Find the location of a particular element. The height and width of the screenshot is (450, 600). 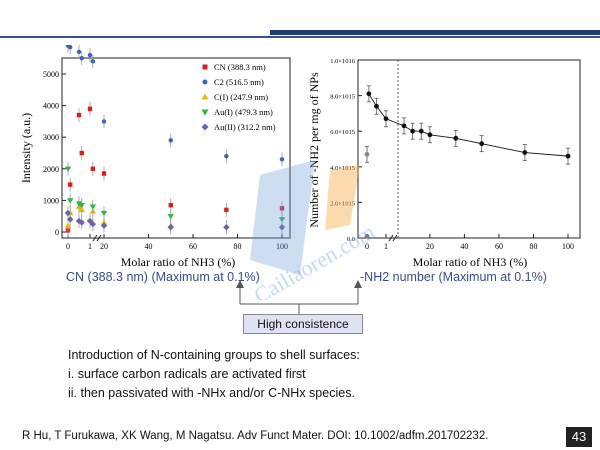

plot-frame is located at coordinates (469, 149).